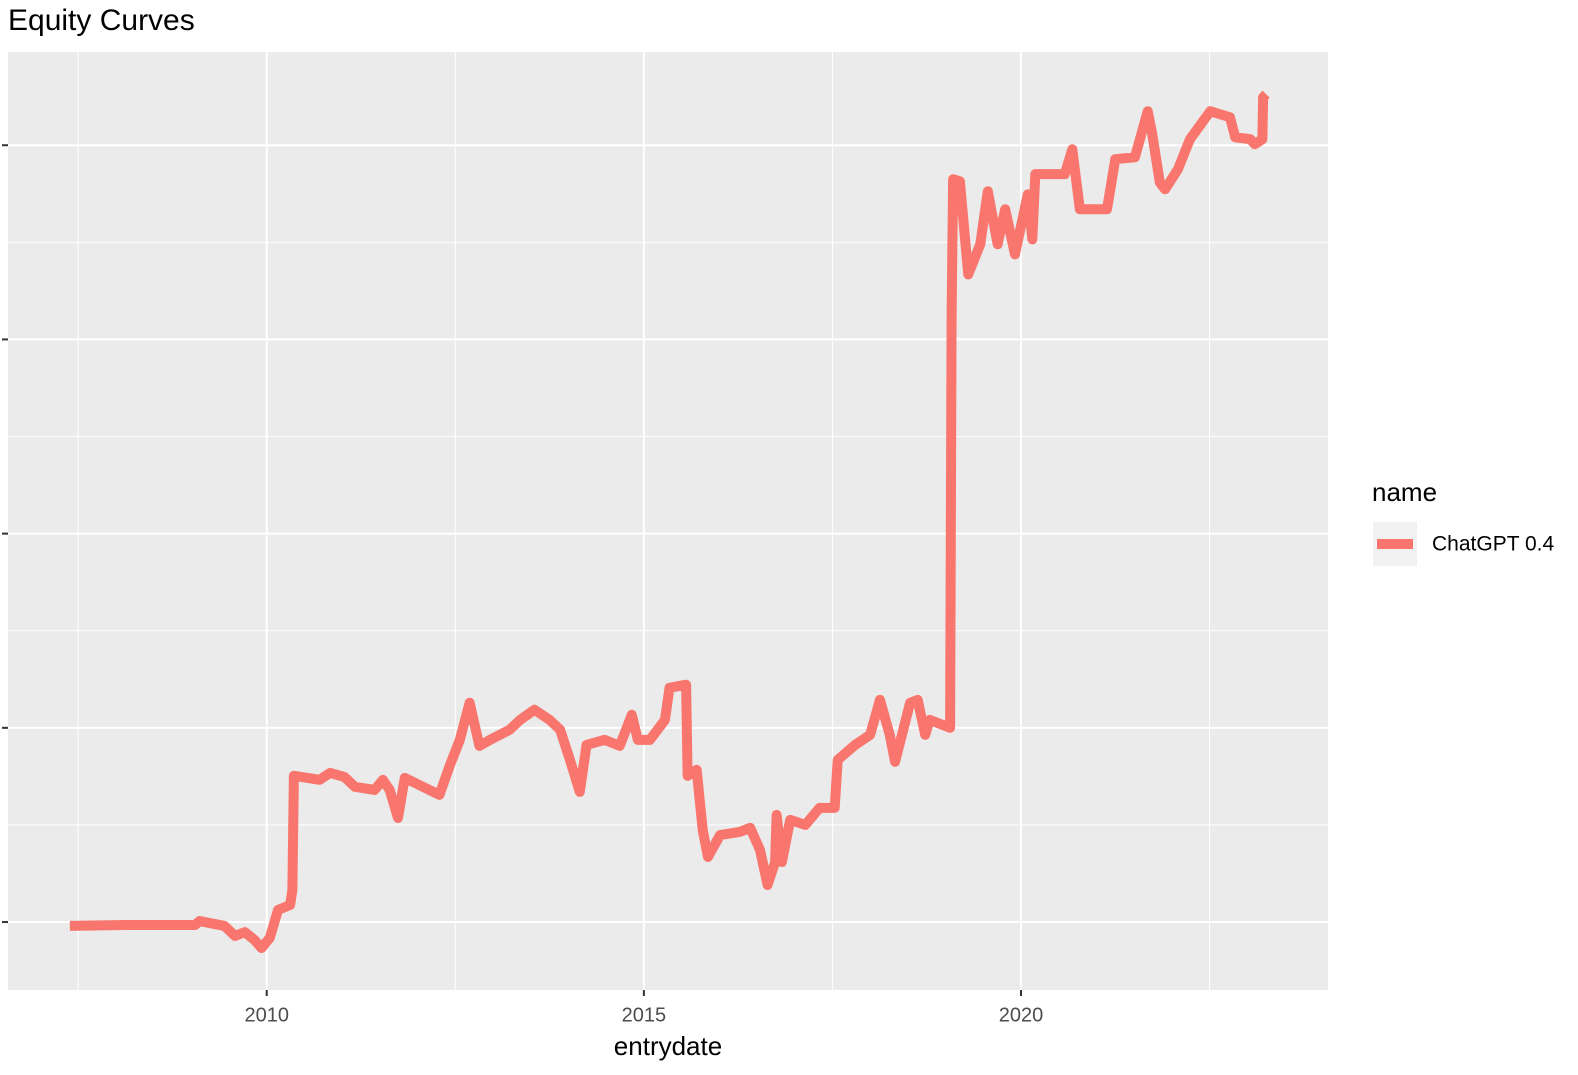 This screenshot has width=1578, height=1075. Describe the element at coordinates (1493, 544) in the screenshot. I see `legend-label: ChatGPT 0.4` at that location.